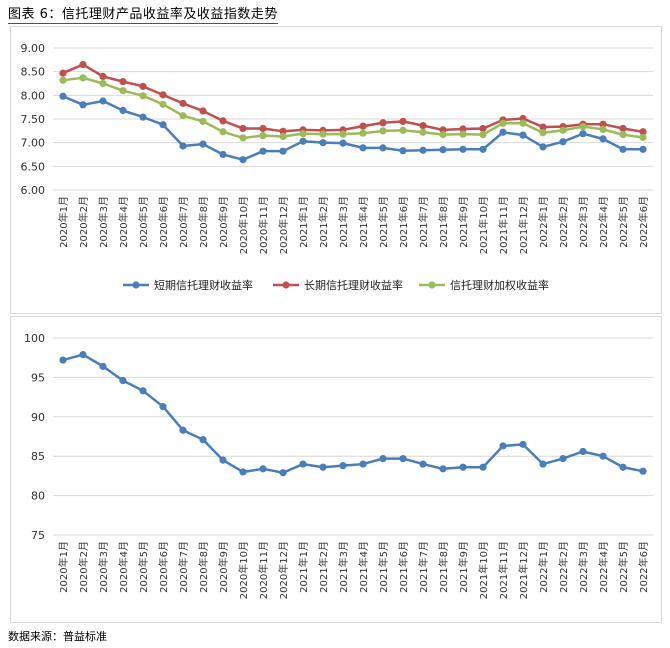 This screenshot has width=670, height=648. I want to click on x-tick-label: 2021年2月, so click(323, 567).